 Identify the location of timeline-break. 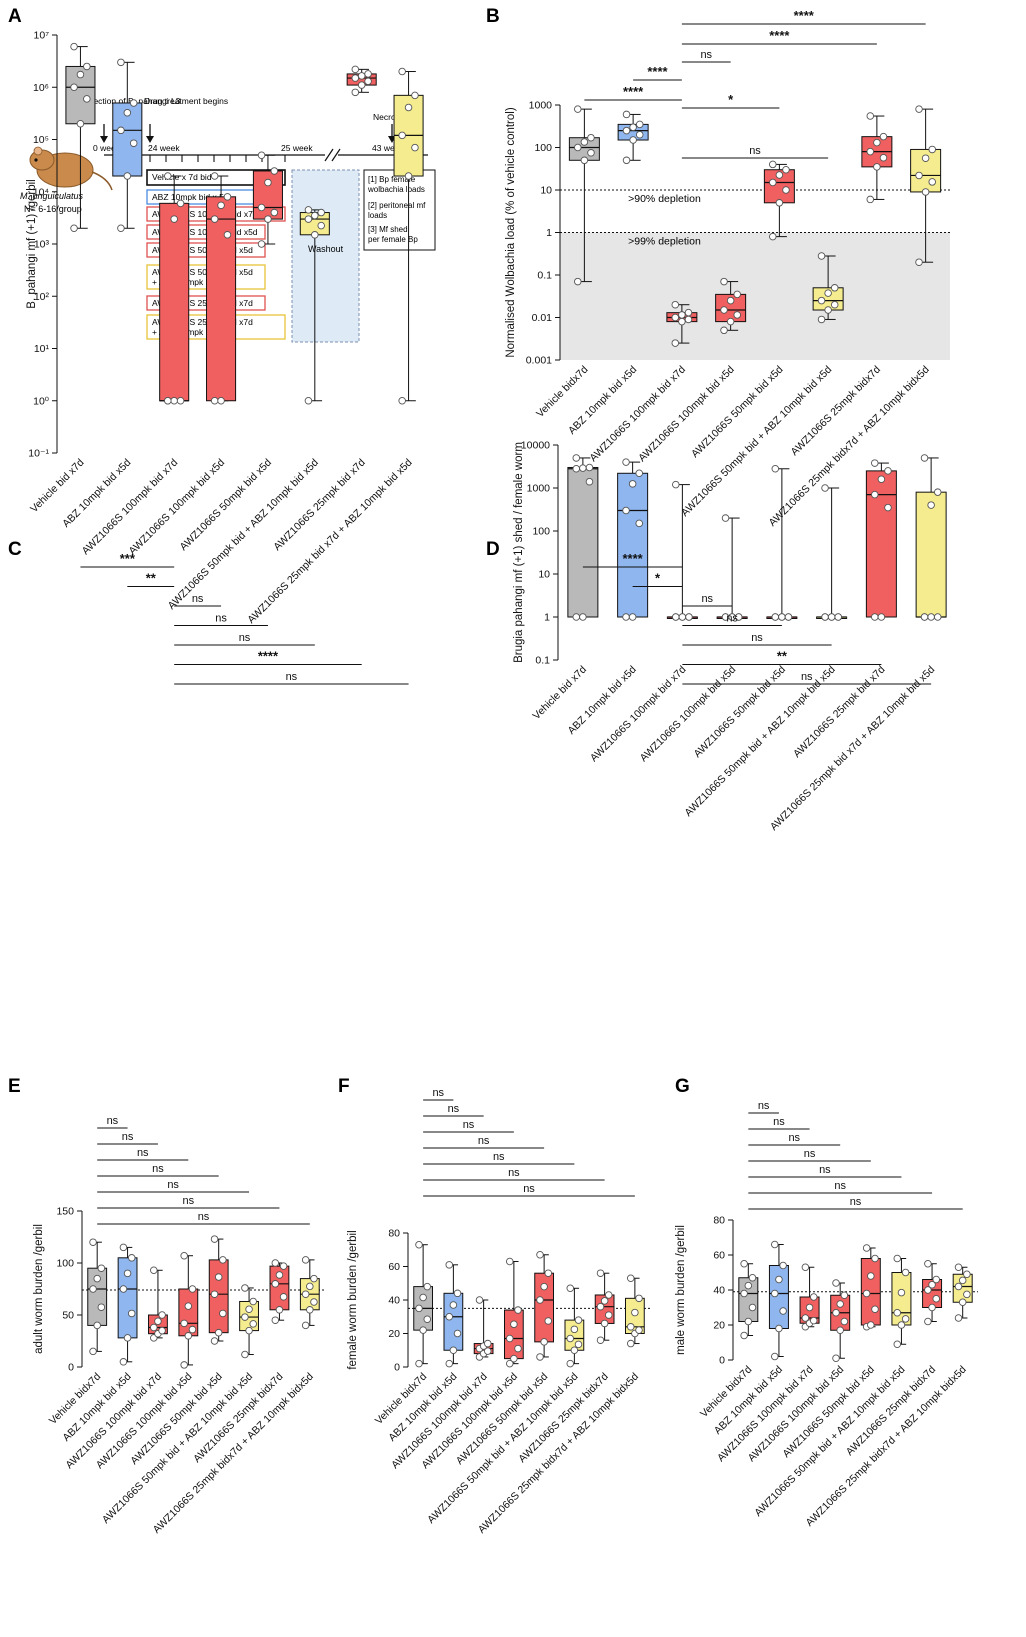
(329, 155).